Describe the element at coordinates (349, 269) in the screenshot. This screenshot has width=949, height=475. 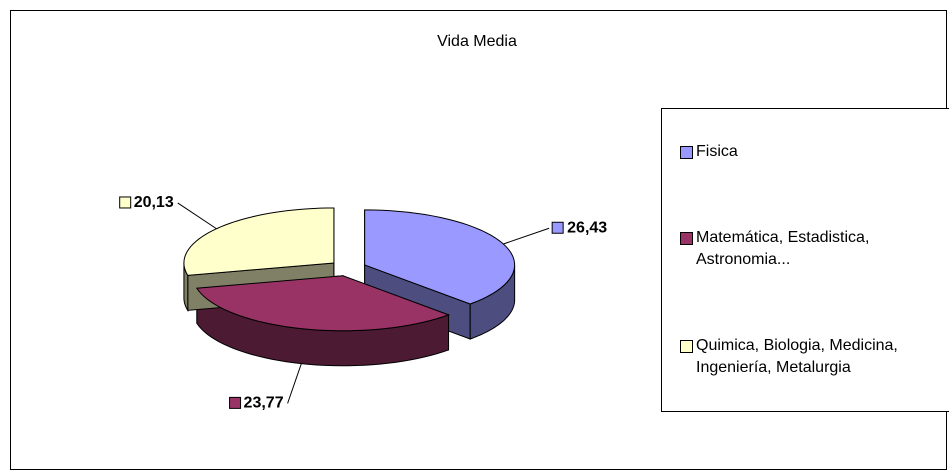
I see `pie-tops` at that location.